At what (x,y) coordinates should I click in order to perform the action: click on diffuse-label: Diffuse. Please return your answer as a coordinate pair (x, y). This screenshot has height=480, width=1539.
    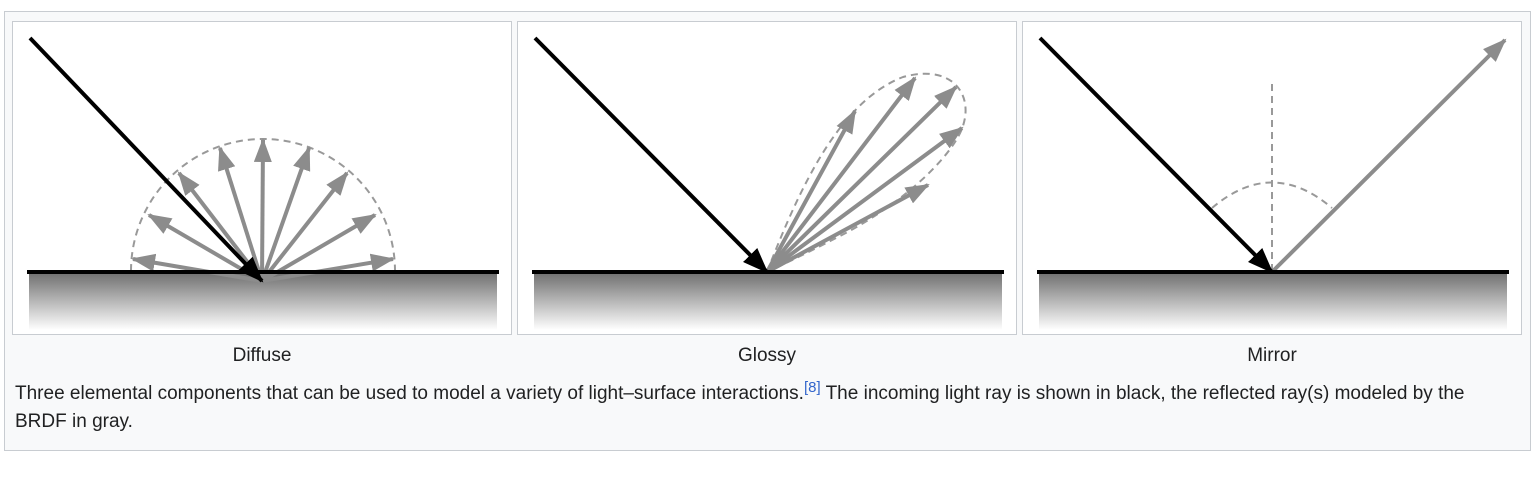
    Looking at the image, I should click on (262, 355).